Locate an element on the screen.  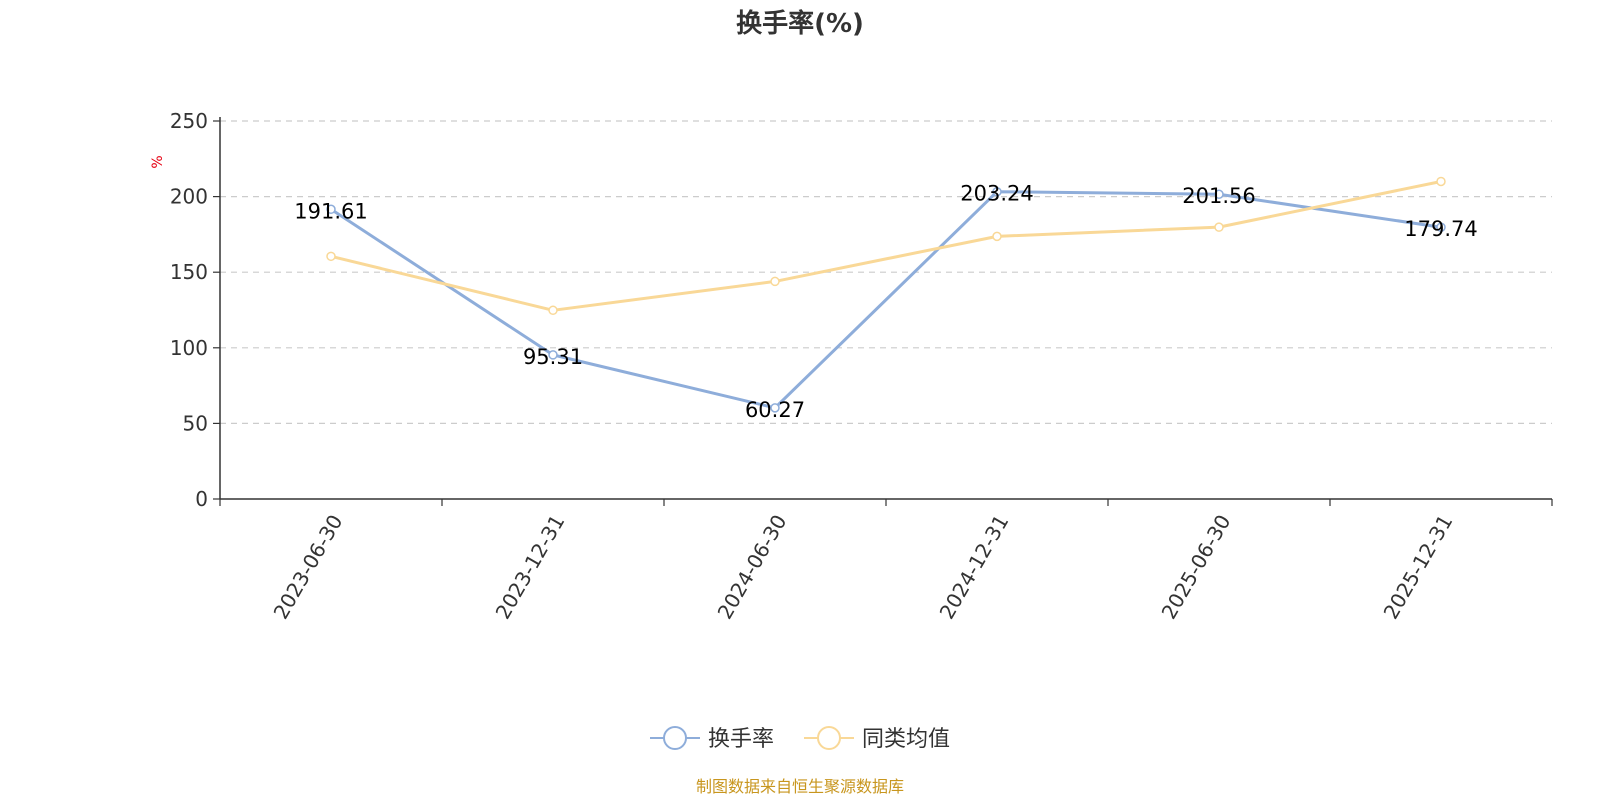
data-label: 60.27 is located at coordinates (775, 410).